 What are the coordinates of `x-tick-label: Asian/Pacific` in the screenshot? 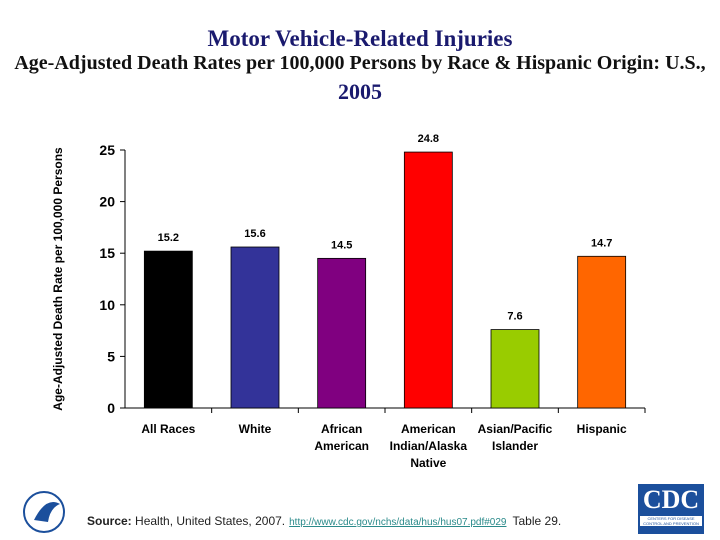 It's located at (515, 429).